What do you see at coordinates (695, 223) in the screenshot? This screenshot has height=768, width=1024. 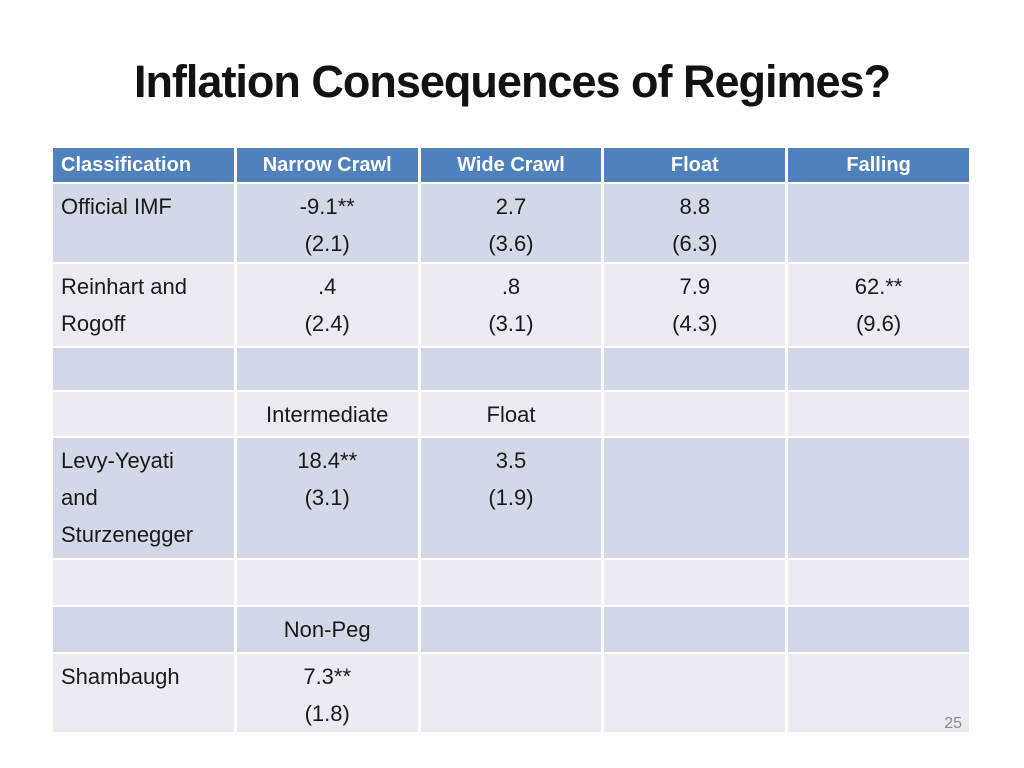 I see `table-cell: 8.8 (6.3)` at bounding box center [695, 223].